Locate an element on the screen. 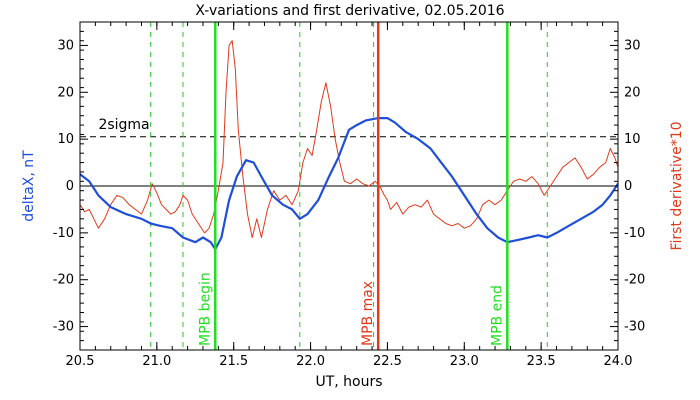 The image size is (700, 400). x-tick-label-4: 22.5 is located at coordinates (387, 361).